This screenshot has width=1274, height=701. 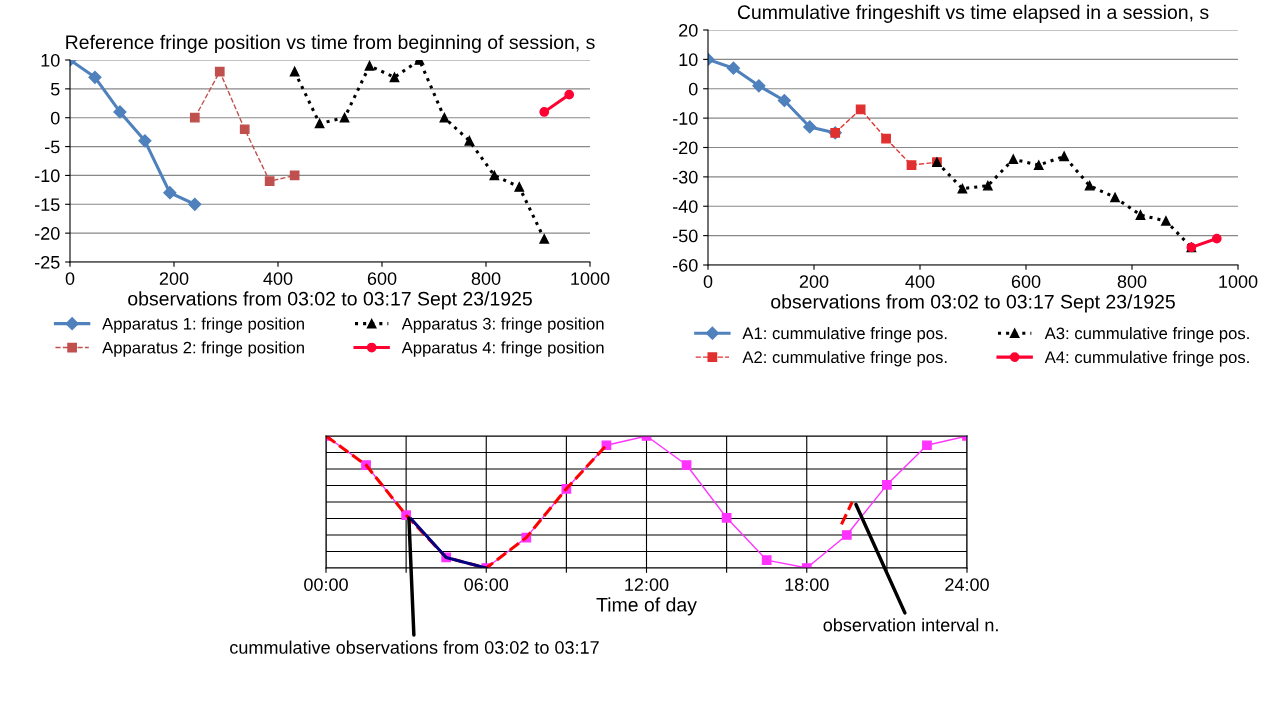 I want to click on annotation: observation interval n., so click(x=910, y=625).